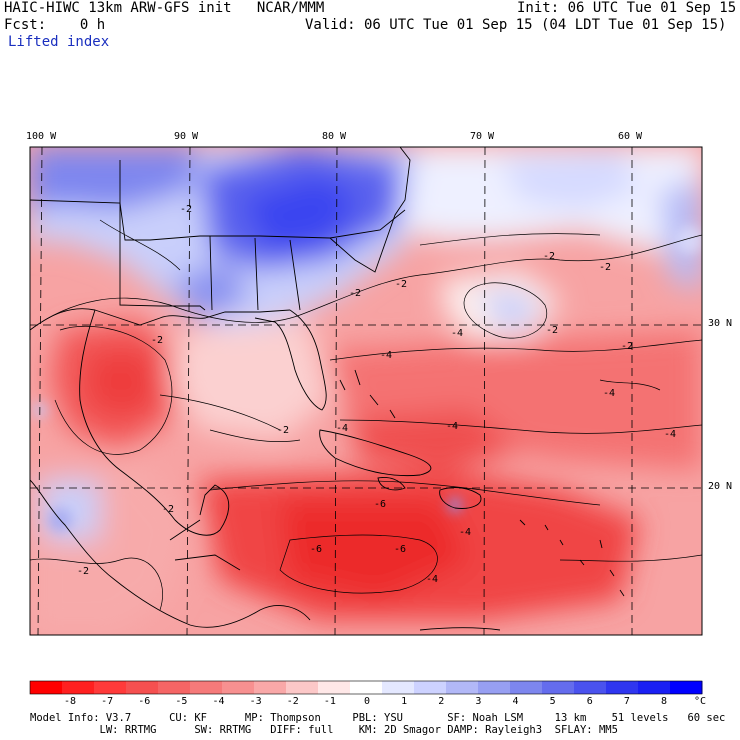 Image resolution: width=740 pixels, height=740 pixels. Describe the element at coordinates (590, 701) in the screenshot. I see `colorbar-tick-label: 6` at that location.